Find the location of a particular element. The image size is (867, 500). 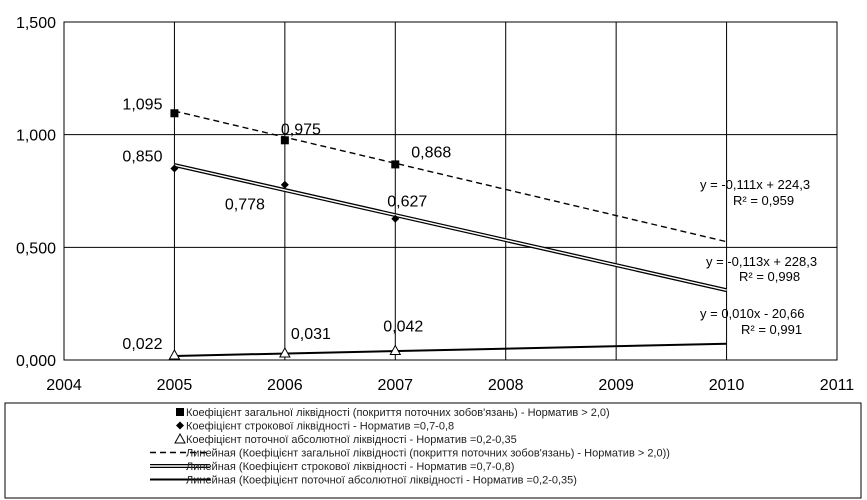

data-label: 0,031 is located at coordinates (311, 334).